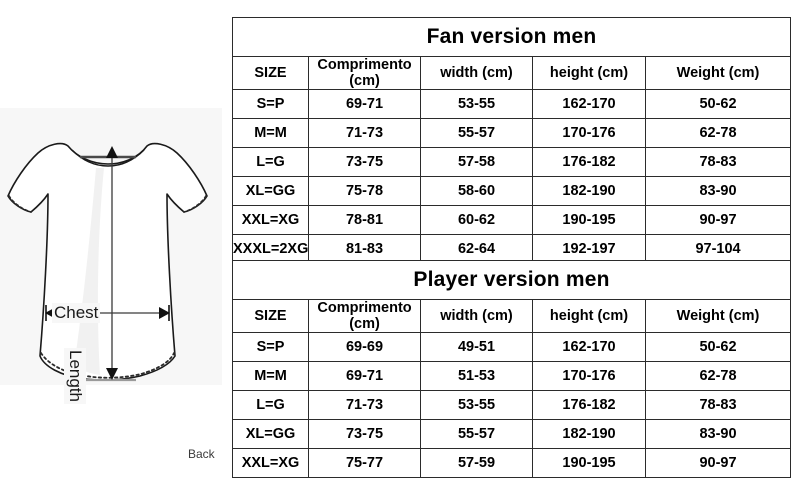 This screenshot has width=800, height=480. Describe the element at coordinates (589, 249) in the screenshot. I see `cell-height: 192-197` at that location.